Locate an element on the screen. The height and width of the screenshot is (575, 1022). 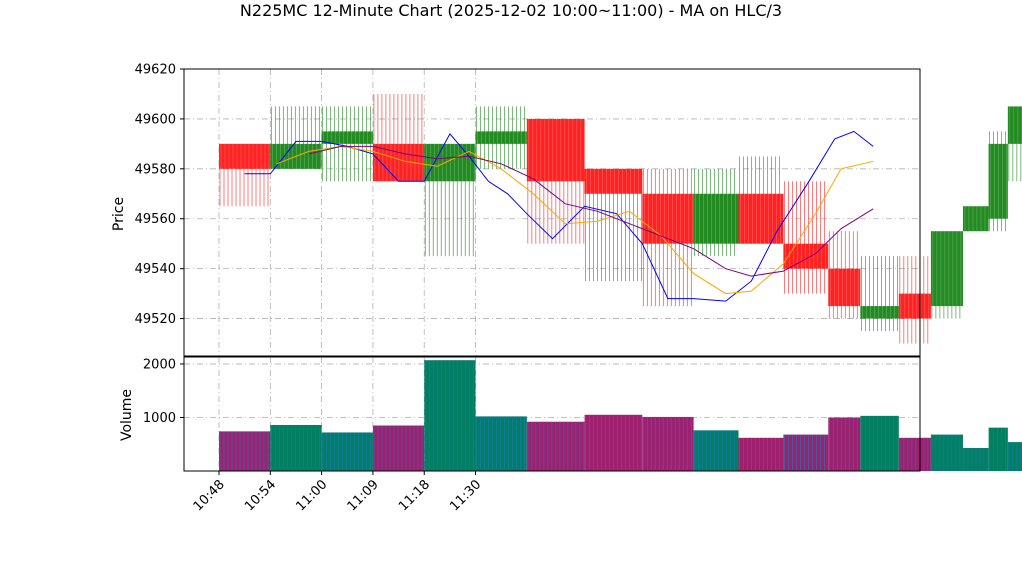
volume-tick-label: 2000 is located at coordinates (159, 364).